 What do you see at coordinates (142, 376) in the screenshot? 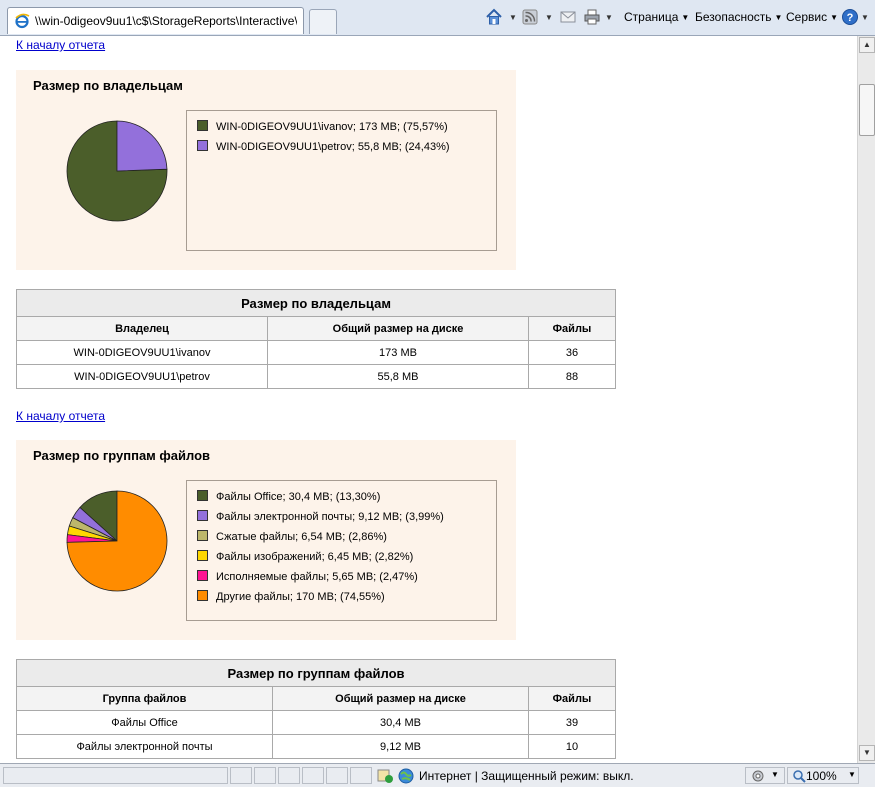
I see `table-cell: WIN-0DIGEOV9UU1\petrov` at bounding box center [142, 376].